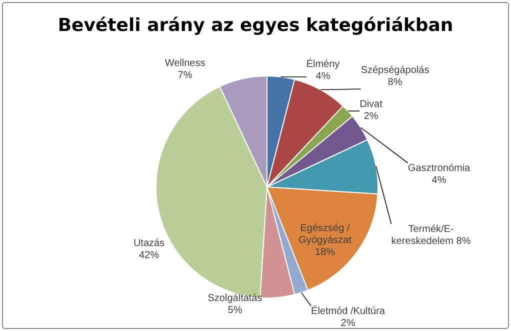  What do you see at coordinates (149, 243) in the screenshot?
I see `slice-label: Utazás` at bounding box center [149, 243].